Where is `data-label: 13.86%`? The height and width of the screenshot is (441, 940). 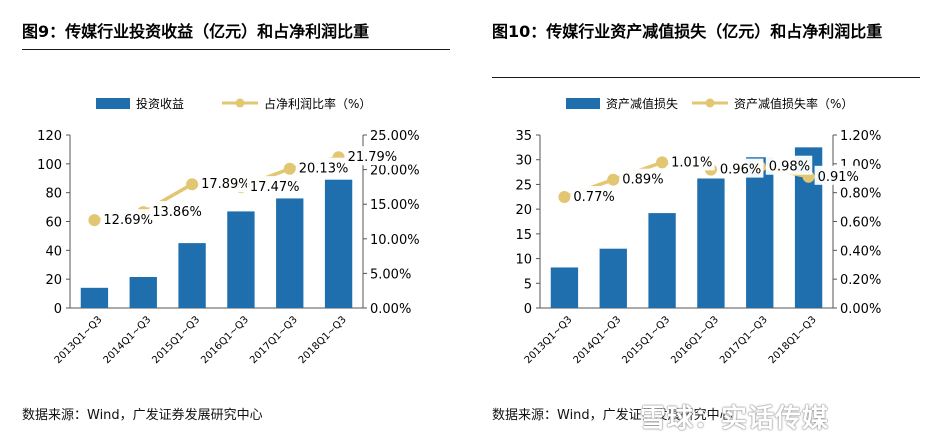
data-label: 13.86% is located at coordinates (177, 212).